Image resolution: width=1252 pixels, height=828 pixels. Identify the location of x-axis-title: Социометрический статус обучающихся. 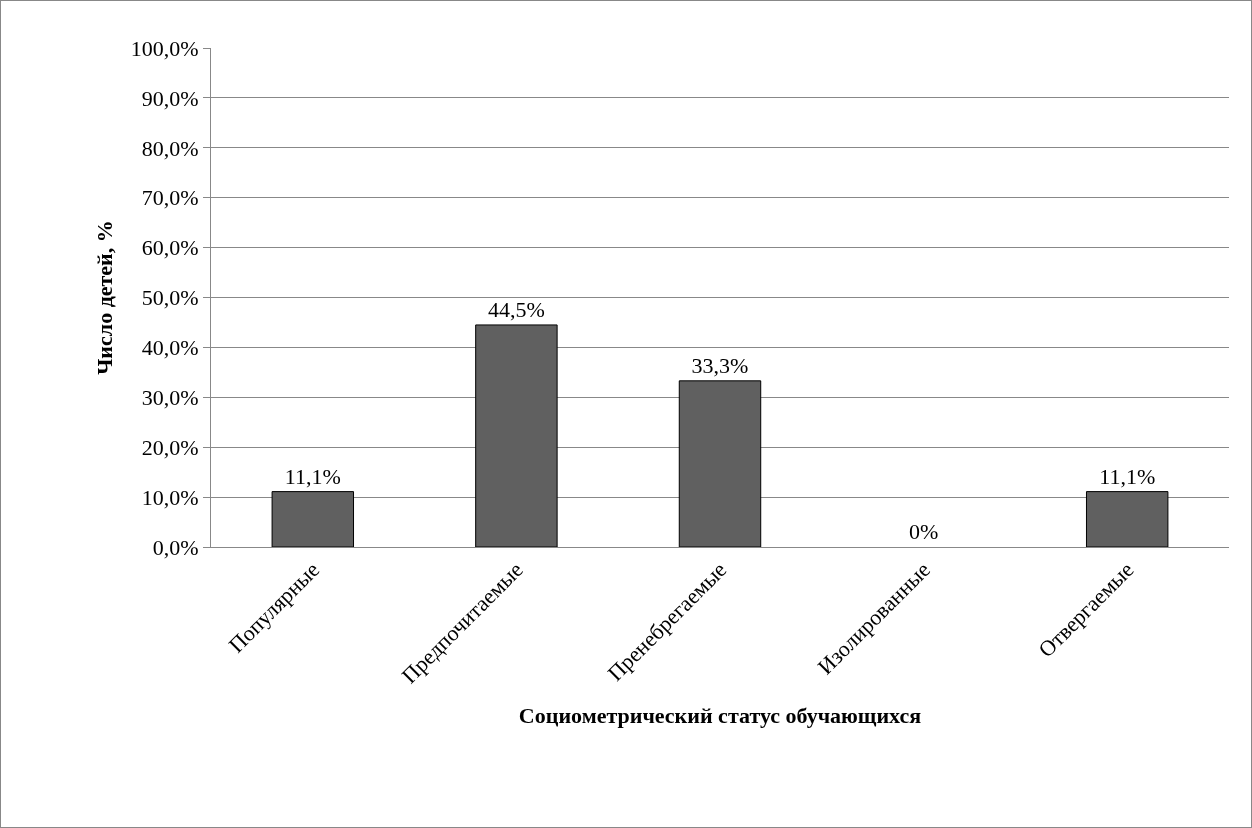
(720, 716).